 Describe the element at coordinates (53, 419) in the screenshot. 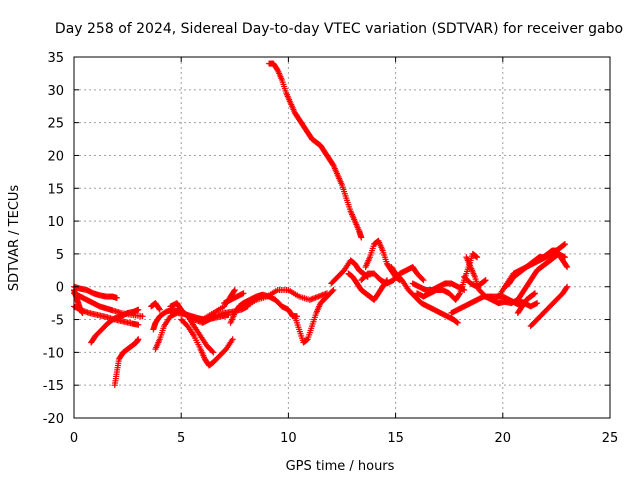

I see `y-tick-label: -20` at that location.